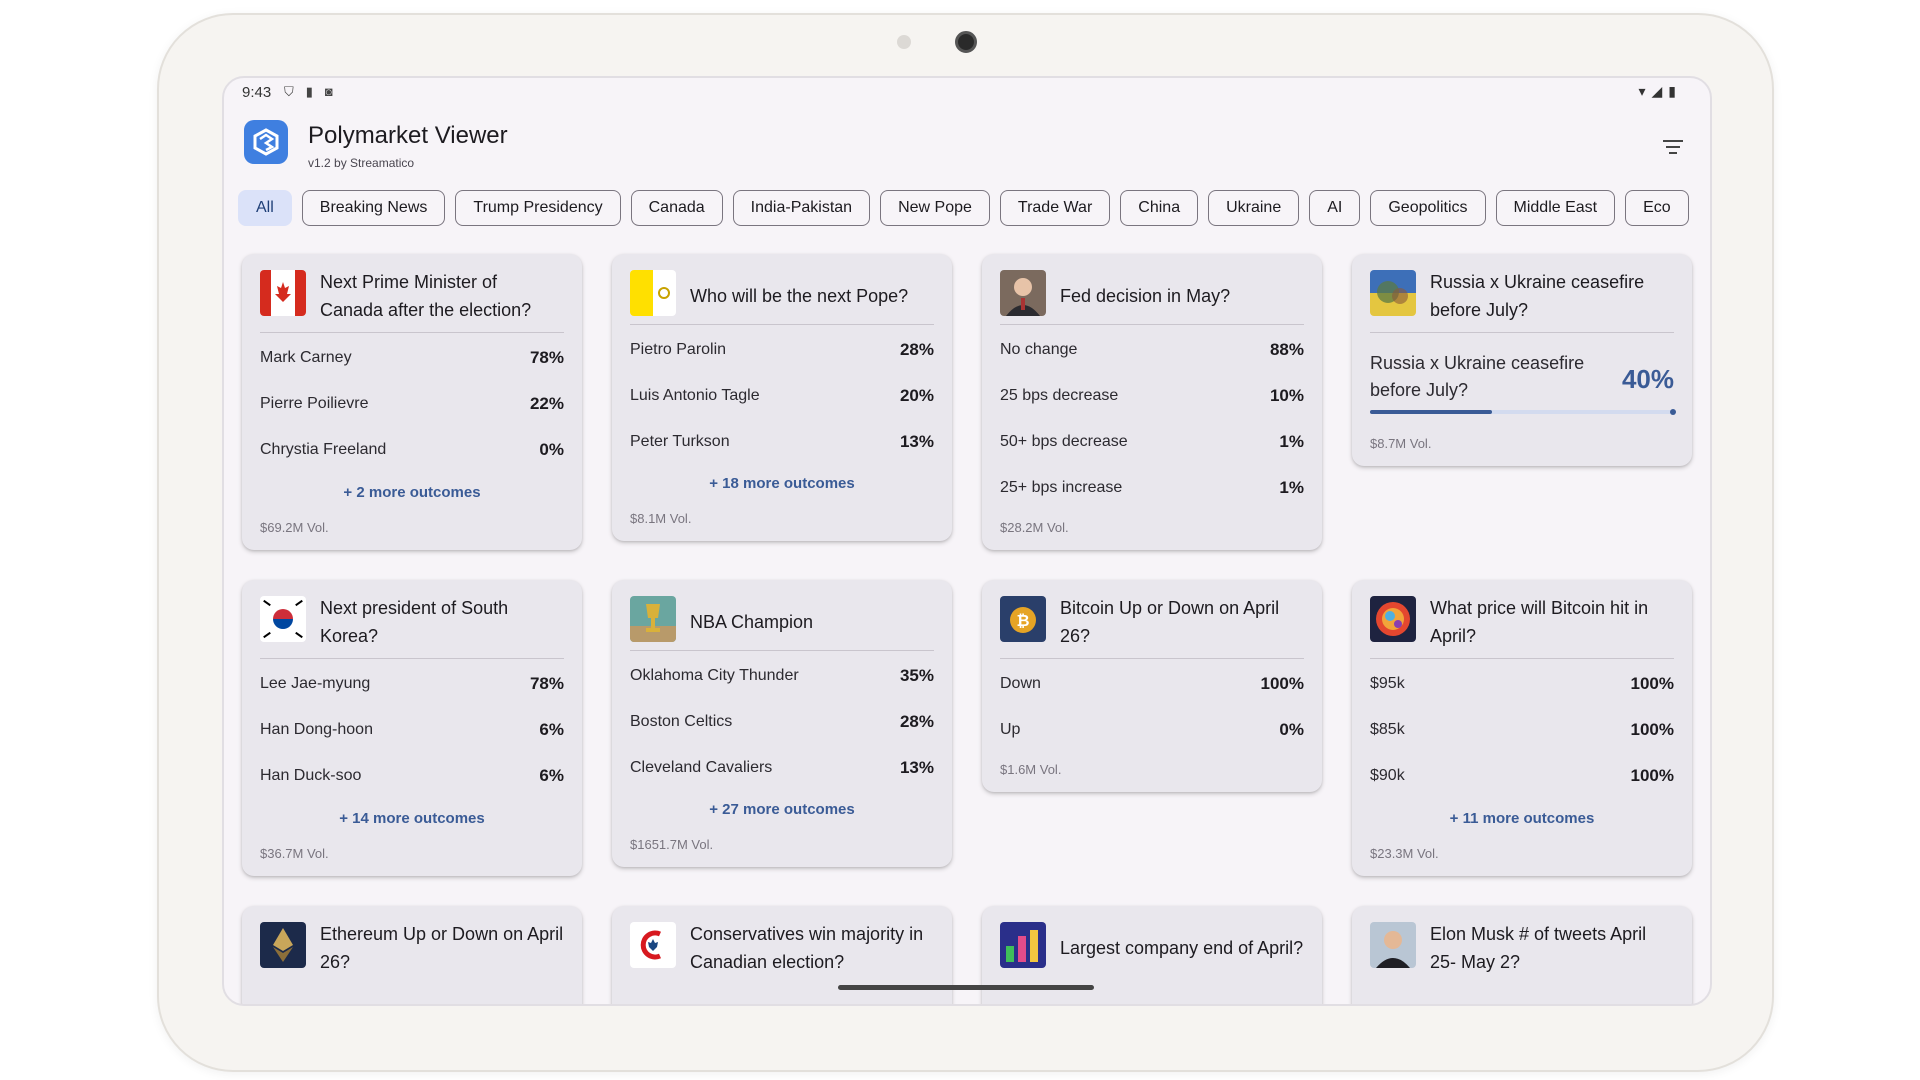  What do you see at coordinates (1145, 296) in the screenshot?
I see `market-title: Fed decision in May?` at bounding box center [1145, 296].